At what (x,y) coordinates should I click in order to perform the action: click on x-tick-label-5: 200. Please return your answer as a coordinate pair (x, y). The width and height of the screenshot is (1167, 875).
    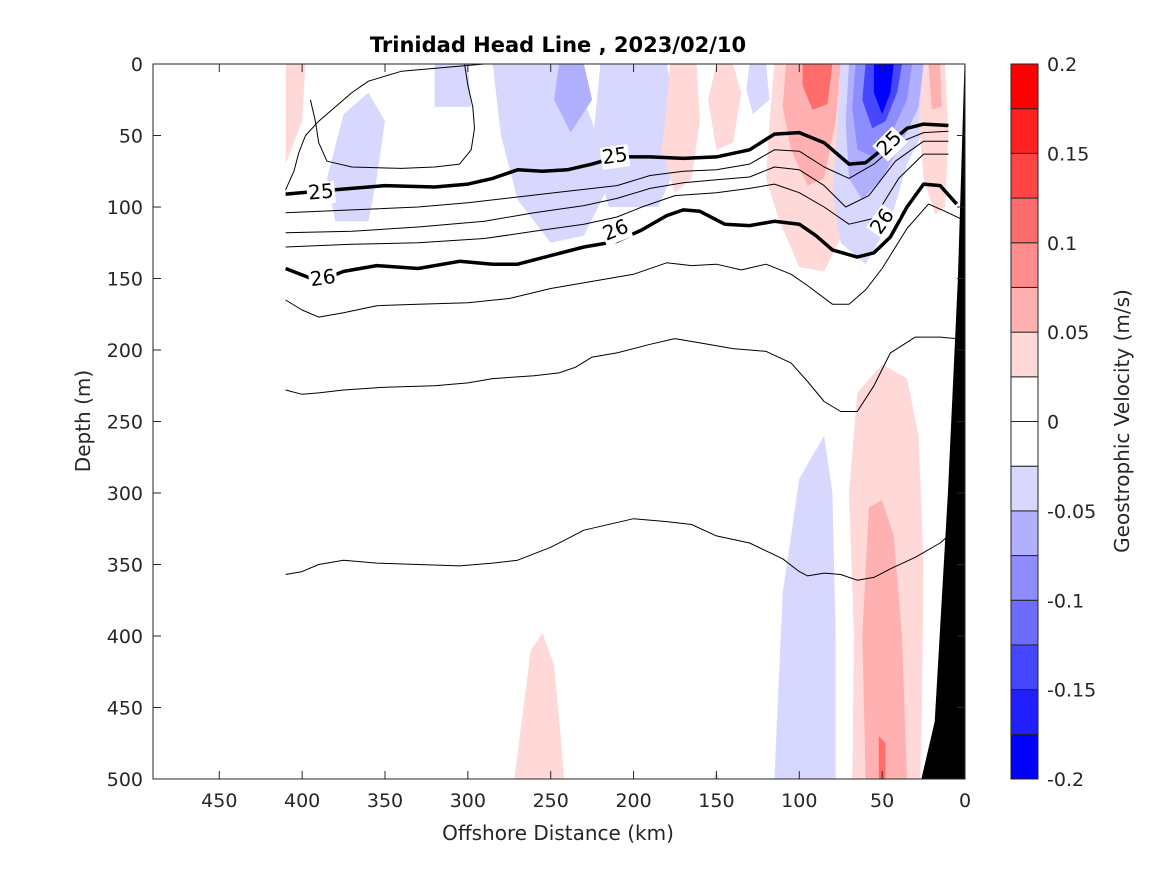
    Looking at the image, I should click on (633, 801).